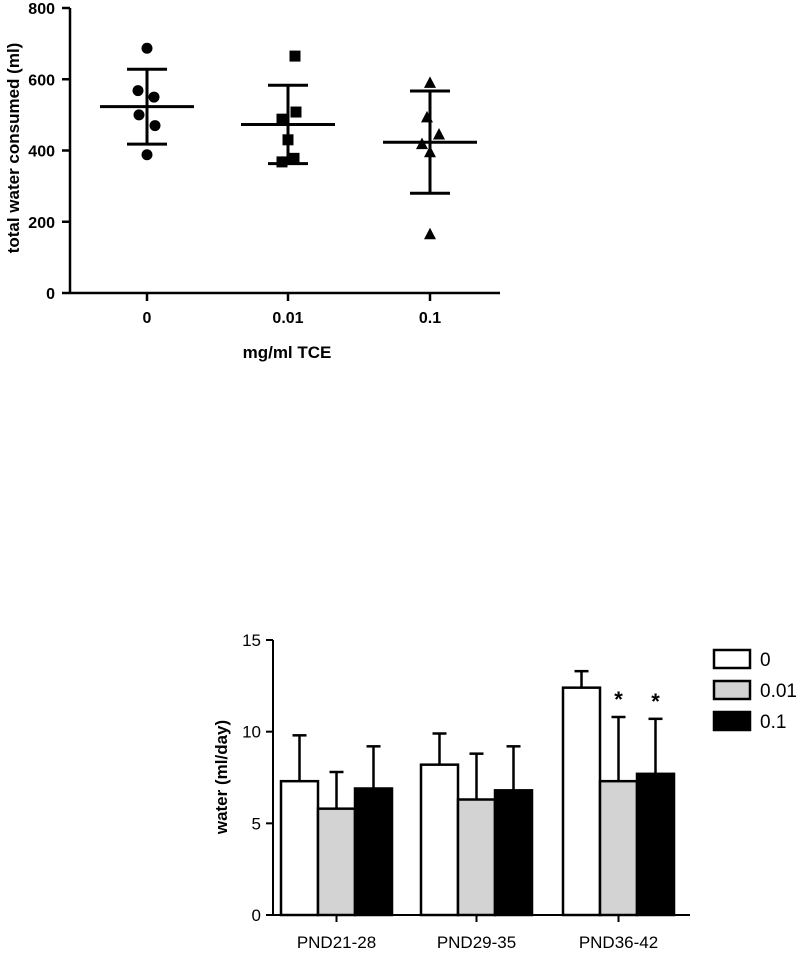 This screenshot has width=800, height=957. Describe the element at coordinates (256, 823) in the screenshot. I see `y-tick-label: 5` at that location.